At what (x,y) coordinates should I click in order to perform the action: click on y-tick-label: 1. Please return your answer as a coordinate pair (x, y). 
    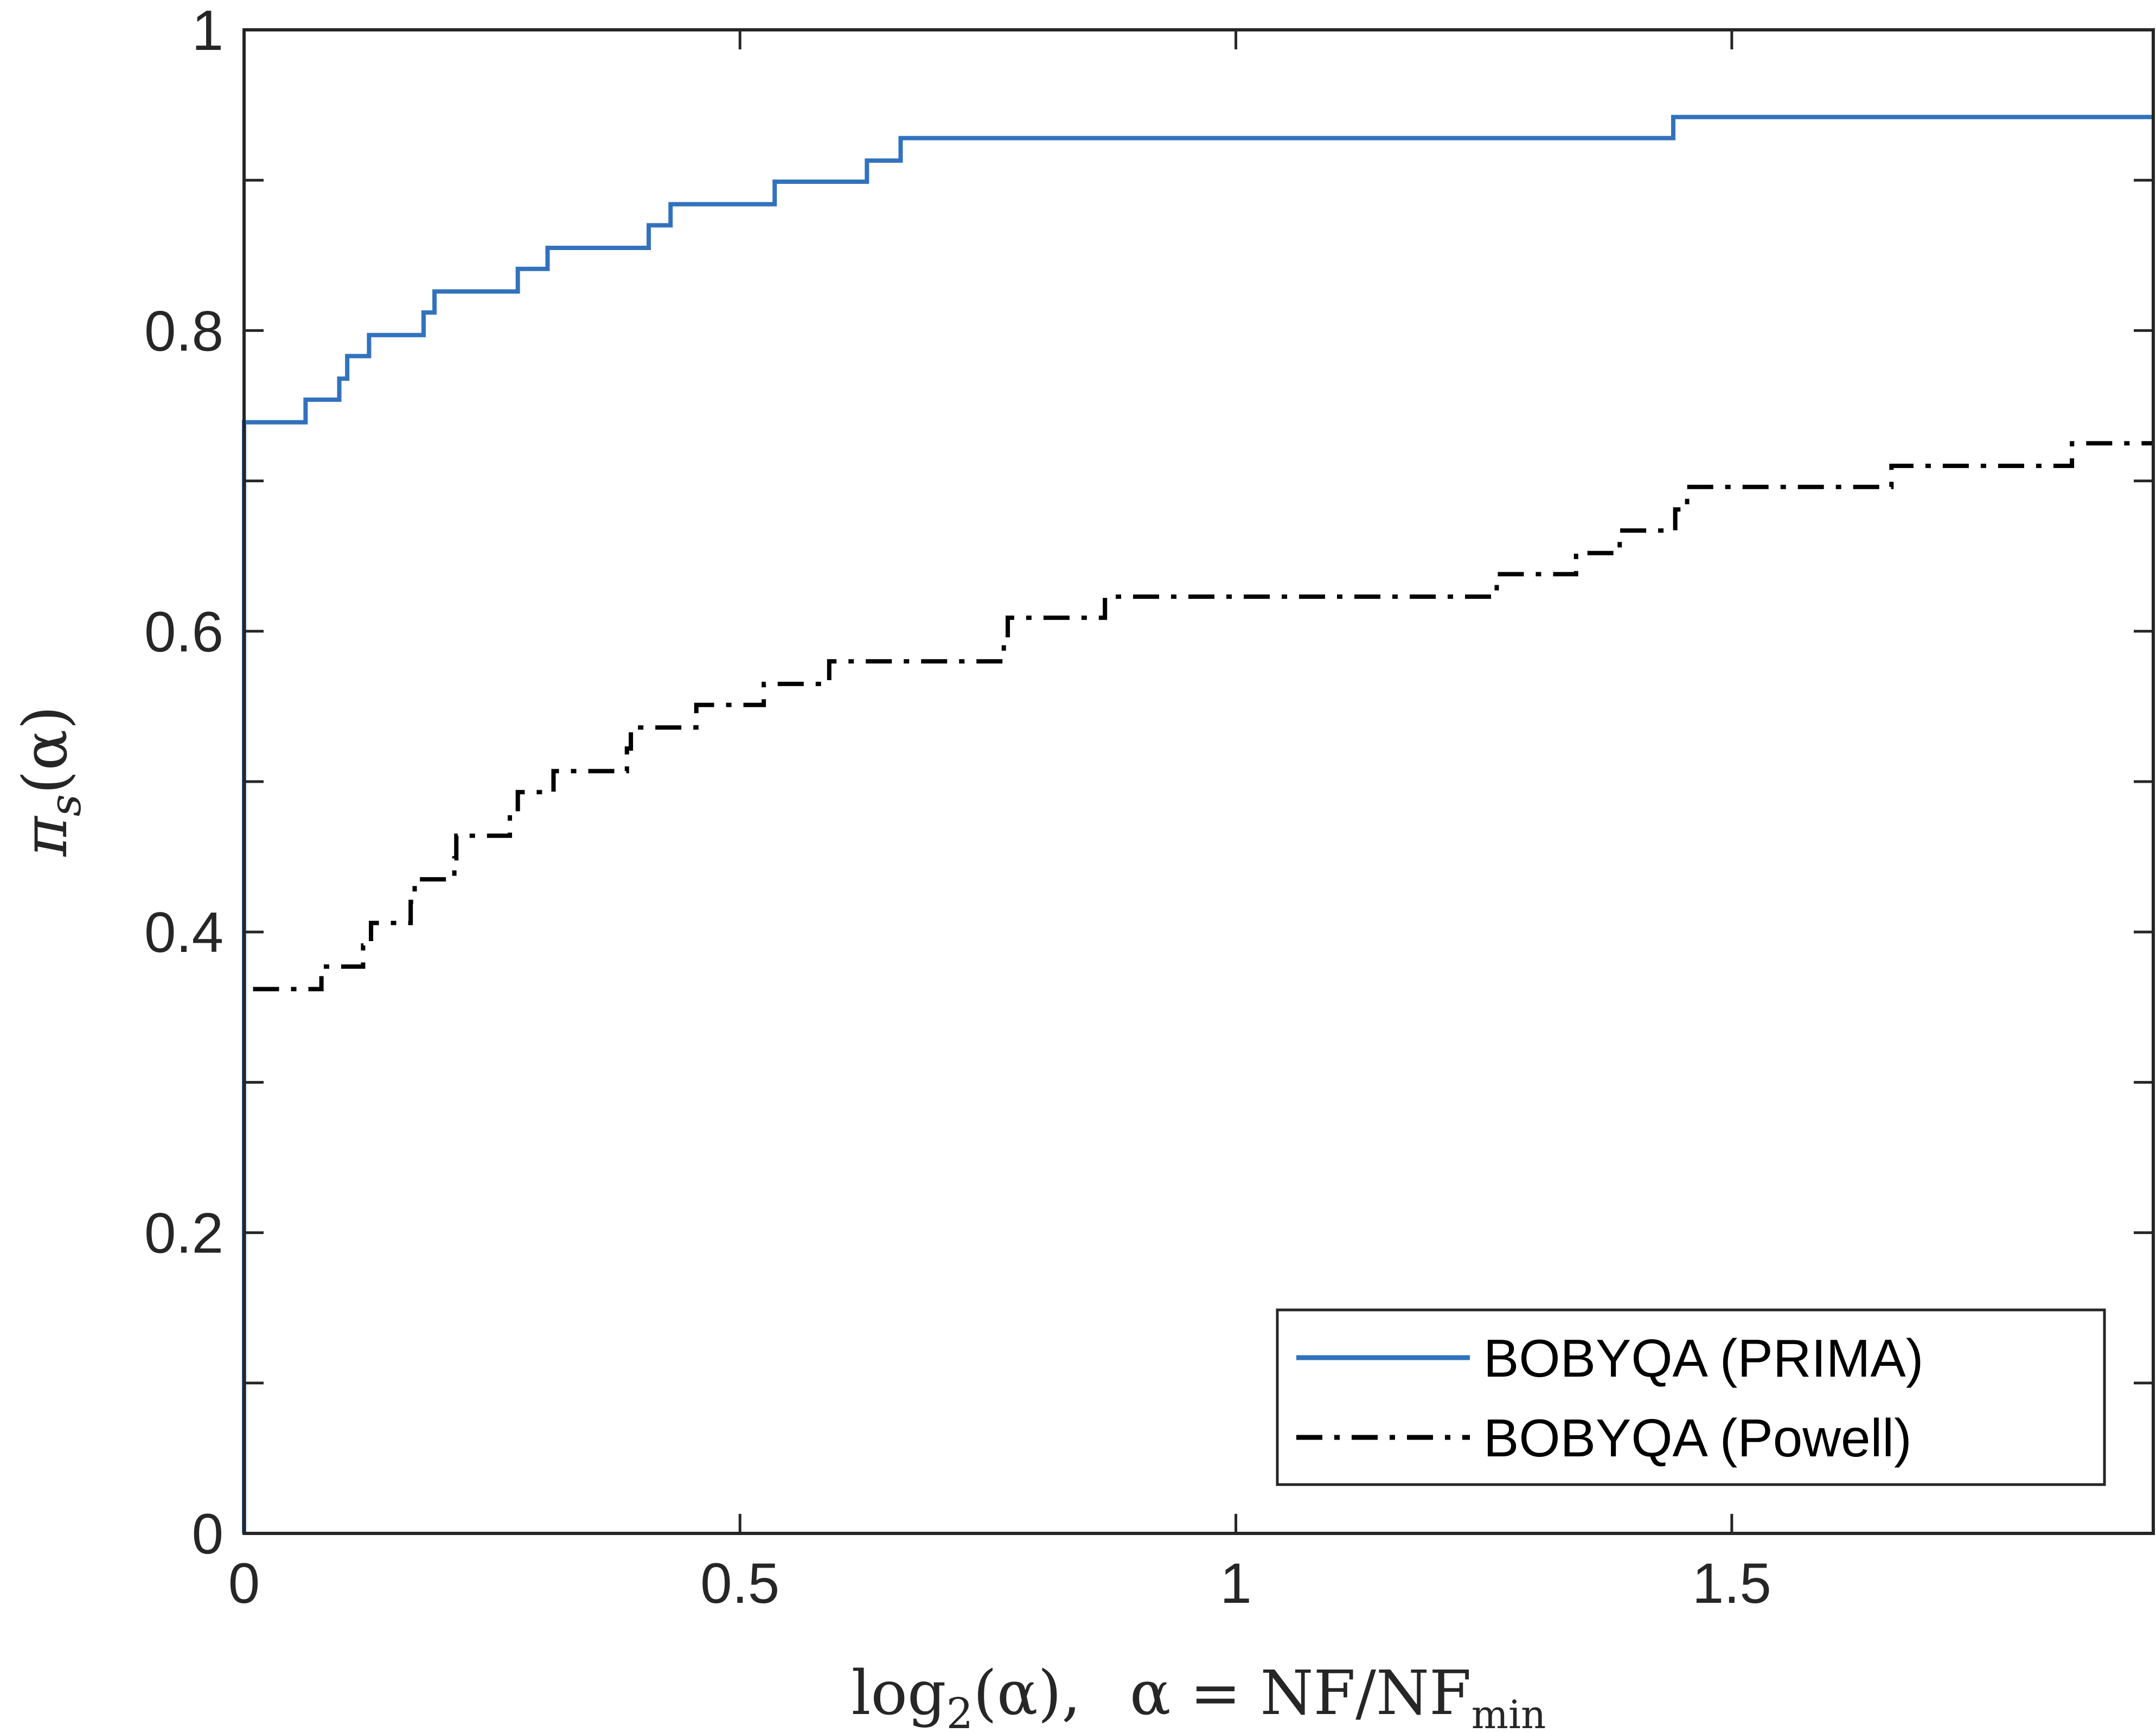
    Looking at the image, I should click on (207, 31).